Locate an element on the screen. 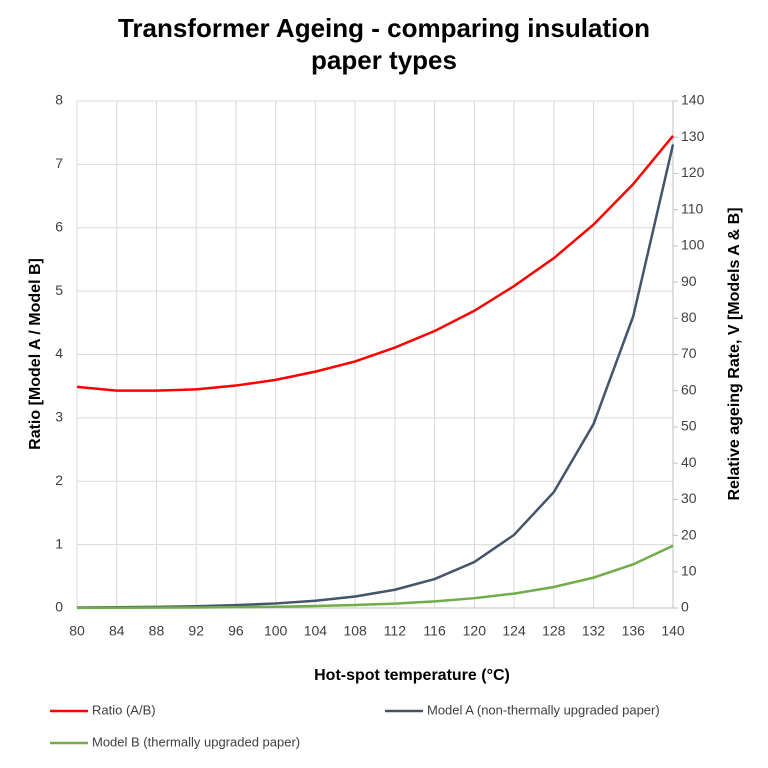 This screenshot has height=768, width=768. x-tick-label: 112 is located at coordinates (395, 631).